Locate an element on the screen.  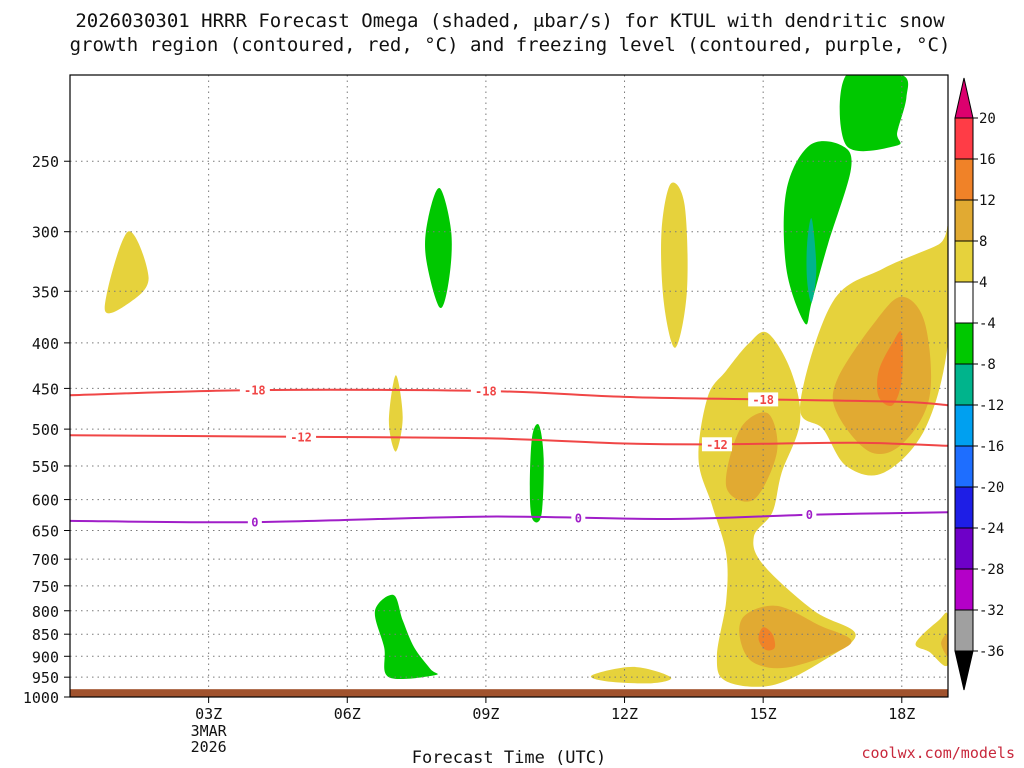
y-tick-label-300: 300 is located at coordinates (45, 233).